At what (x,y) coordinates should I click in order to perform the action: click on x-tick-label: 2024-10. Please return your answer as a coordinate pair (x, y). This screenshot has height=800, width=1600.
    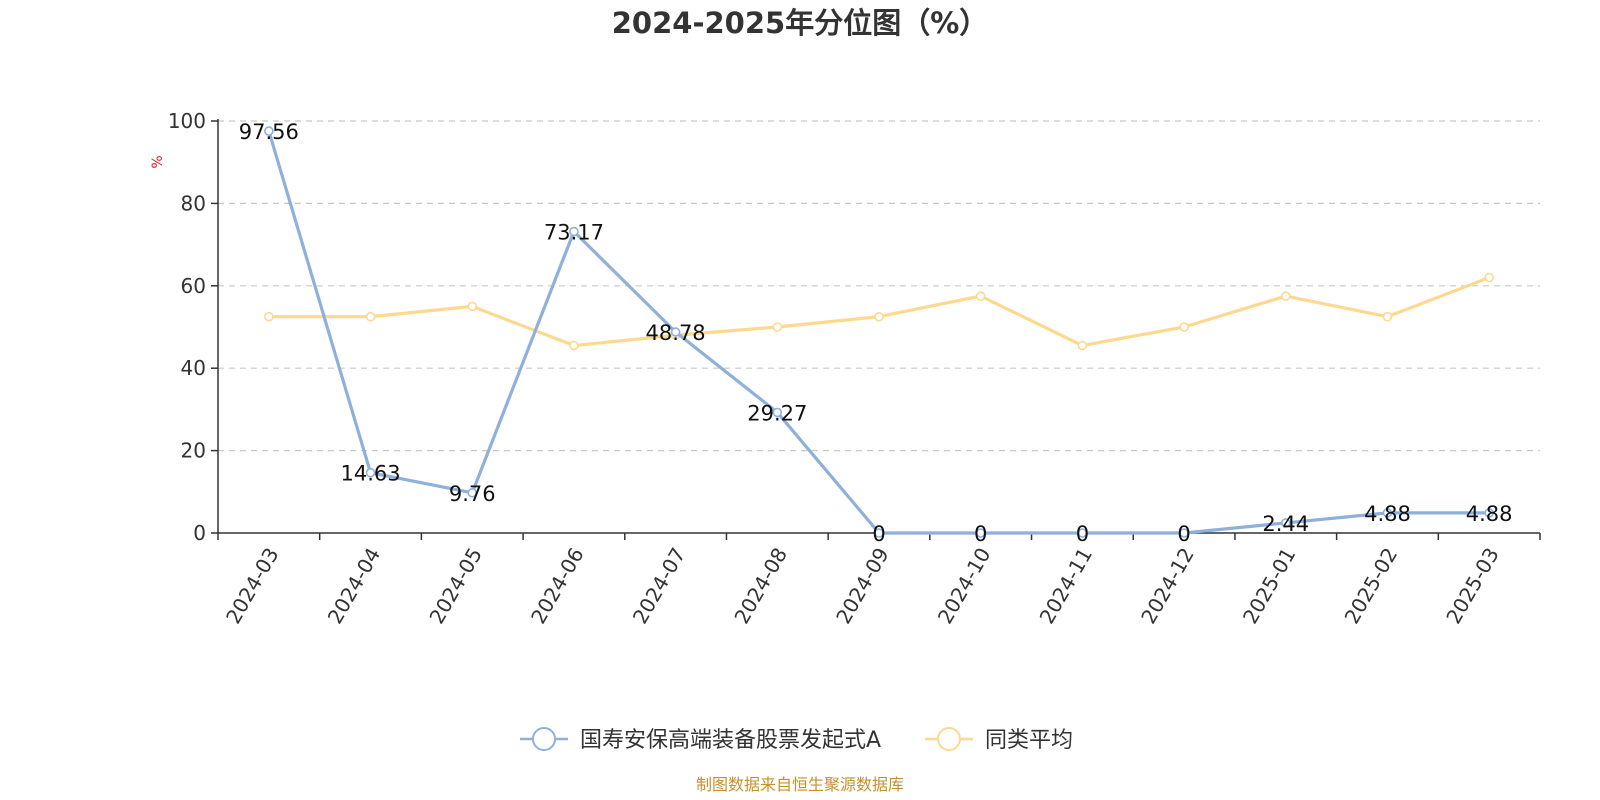
    Looking at the image, I should click on (964, 586).